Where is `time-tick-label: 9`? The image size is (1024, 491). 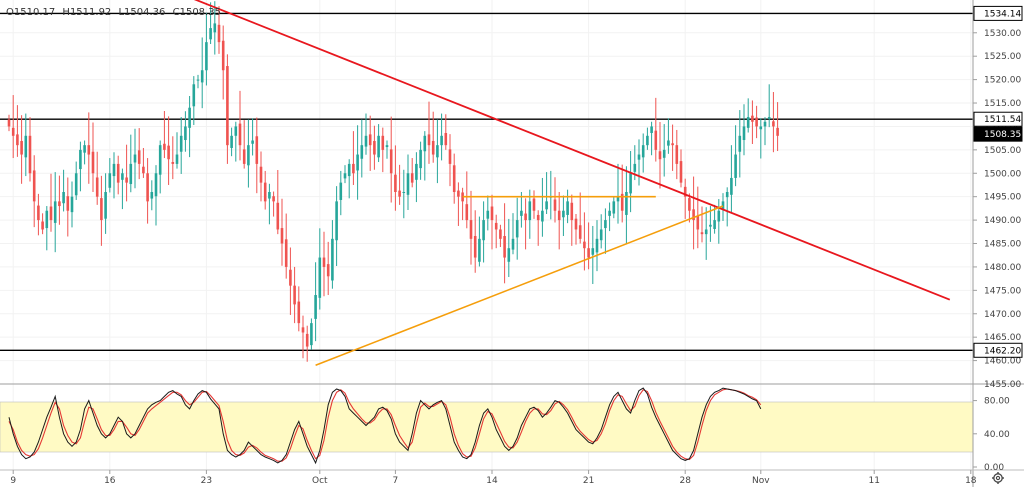
time-tick-label: 9 is located at coordinates (13, 481).